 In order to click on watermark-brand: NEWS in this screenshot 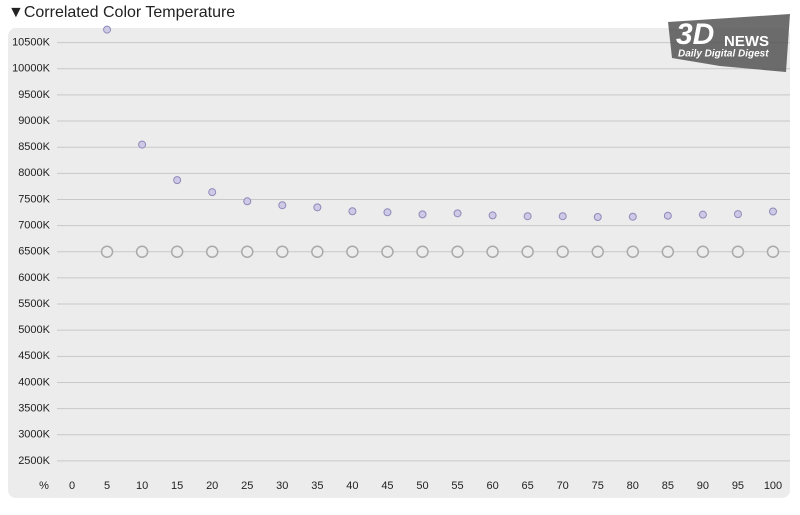, I will do `click(746, 41)`.